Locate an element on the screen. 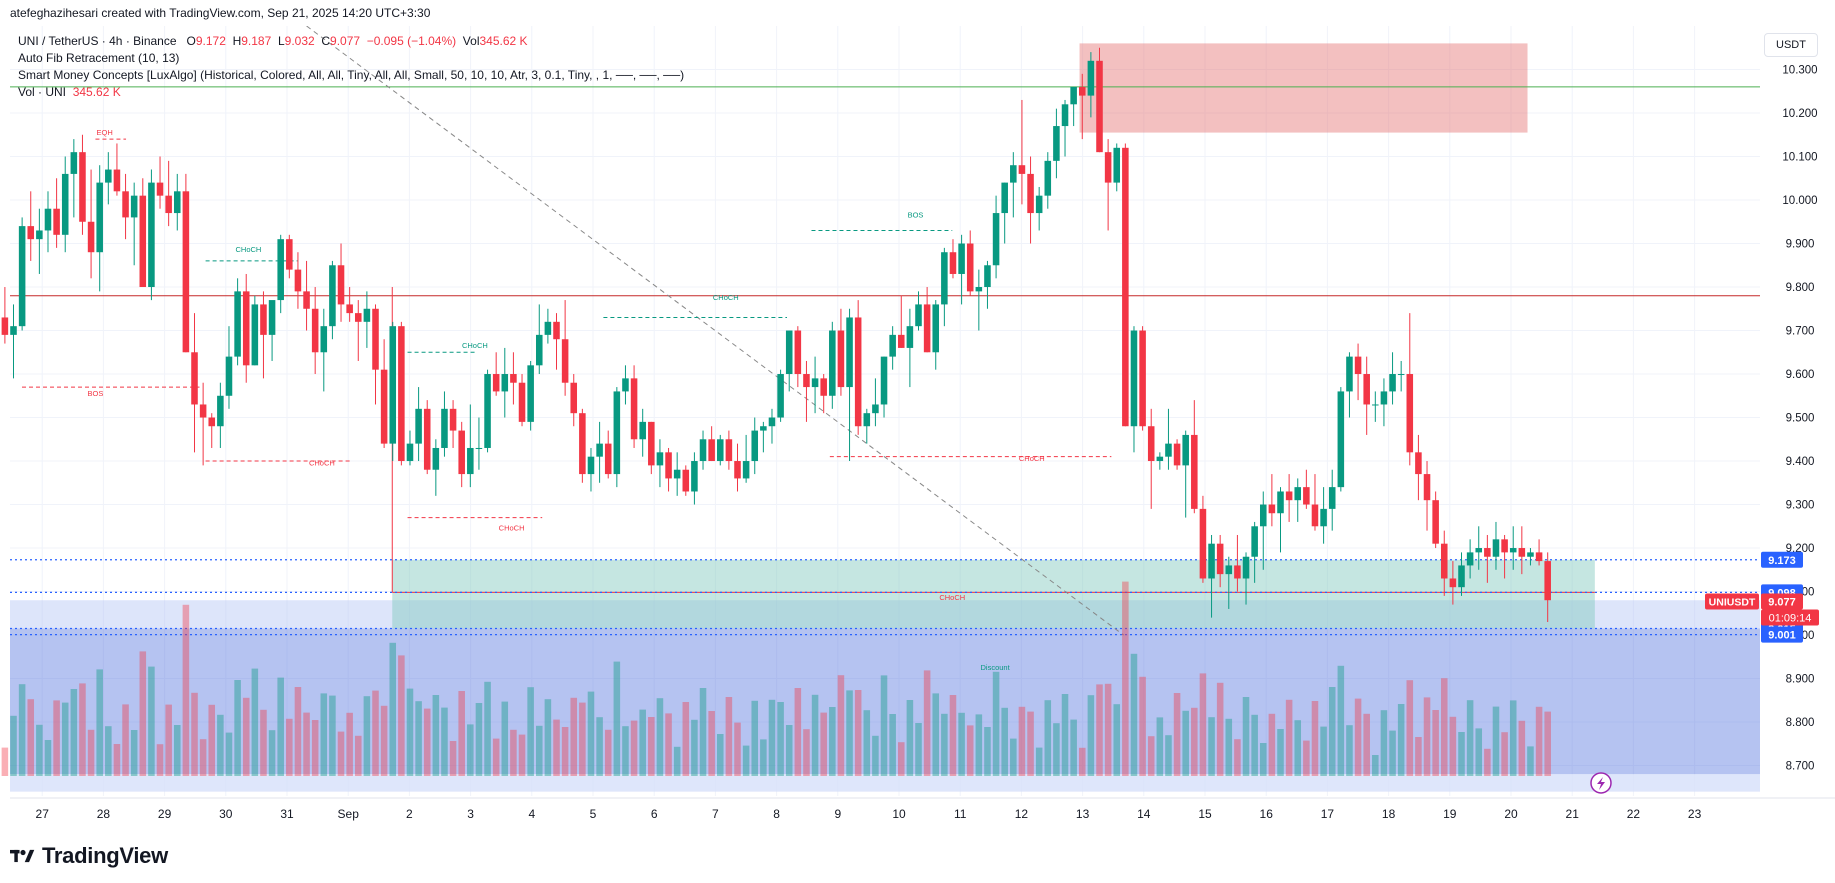 Image resolution: width=1835 pixels, height=883 pixels. legend-volume-indicator: Vol · UNI 345.62 K is located at coordinates (351, 92).